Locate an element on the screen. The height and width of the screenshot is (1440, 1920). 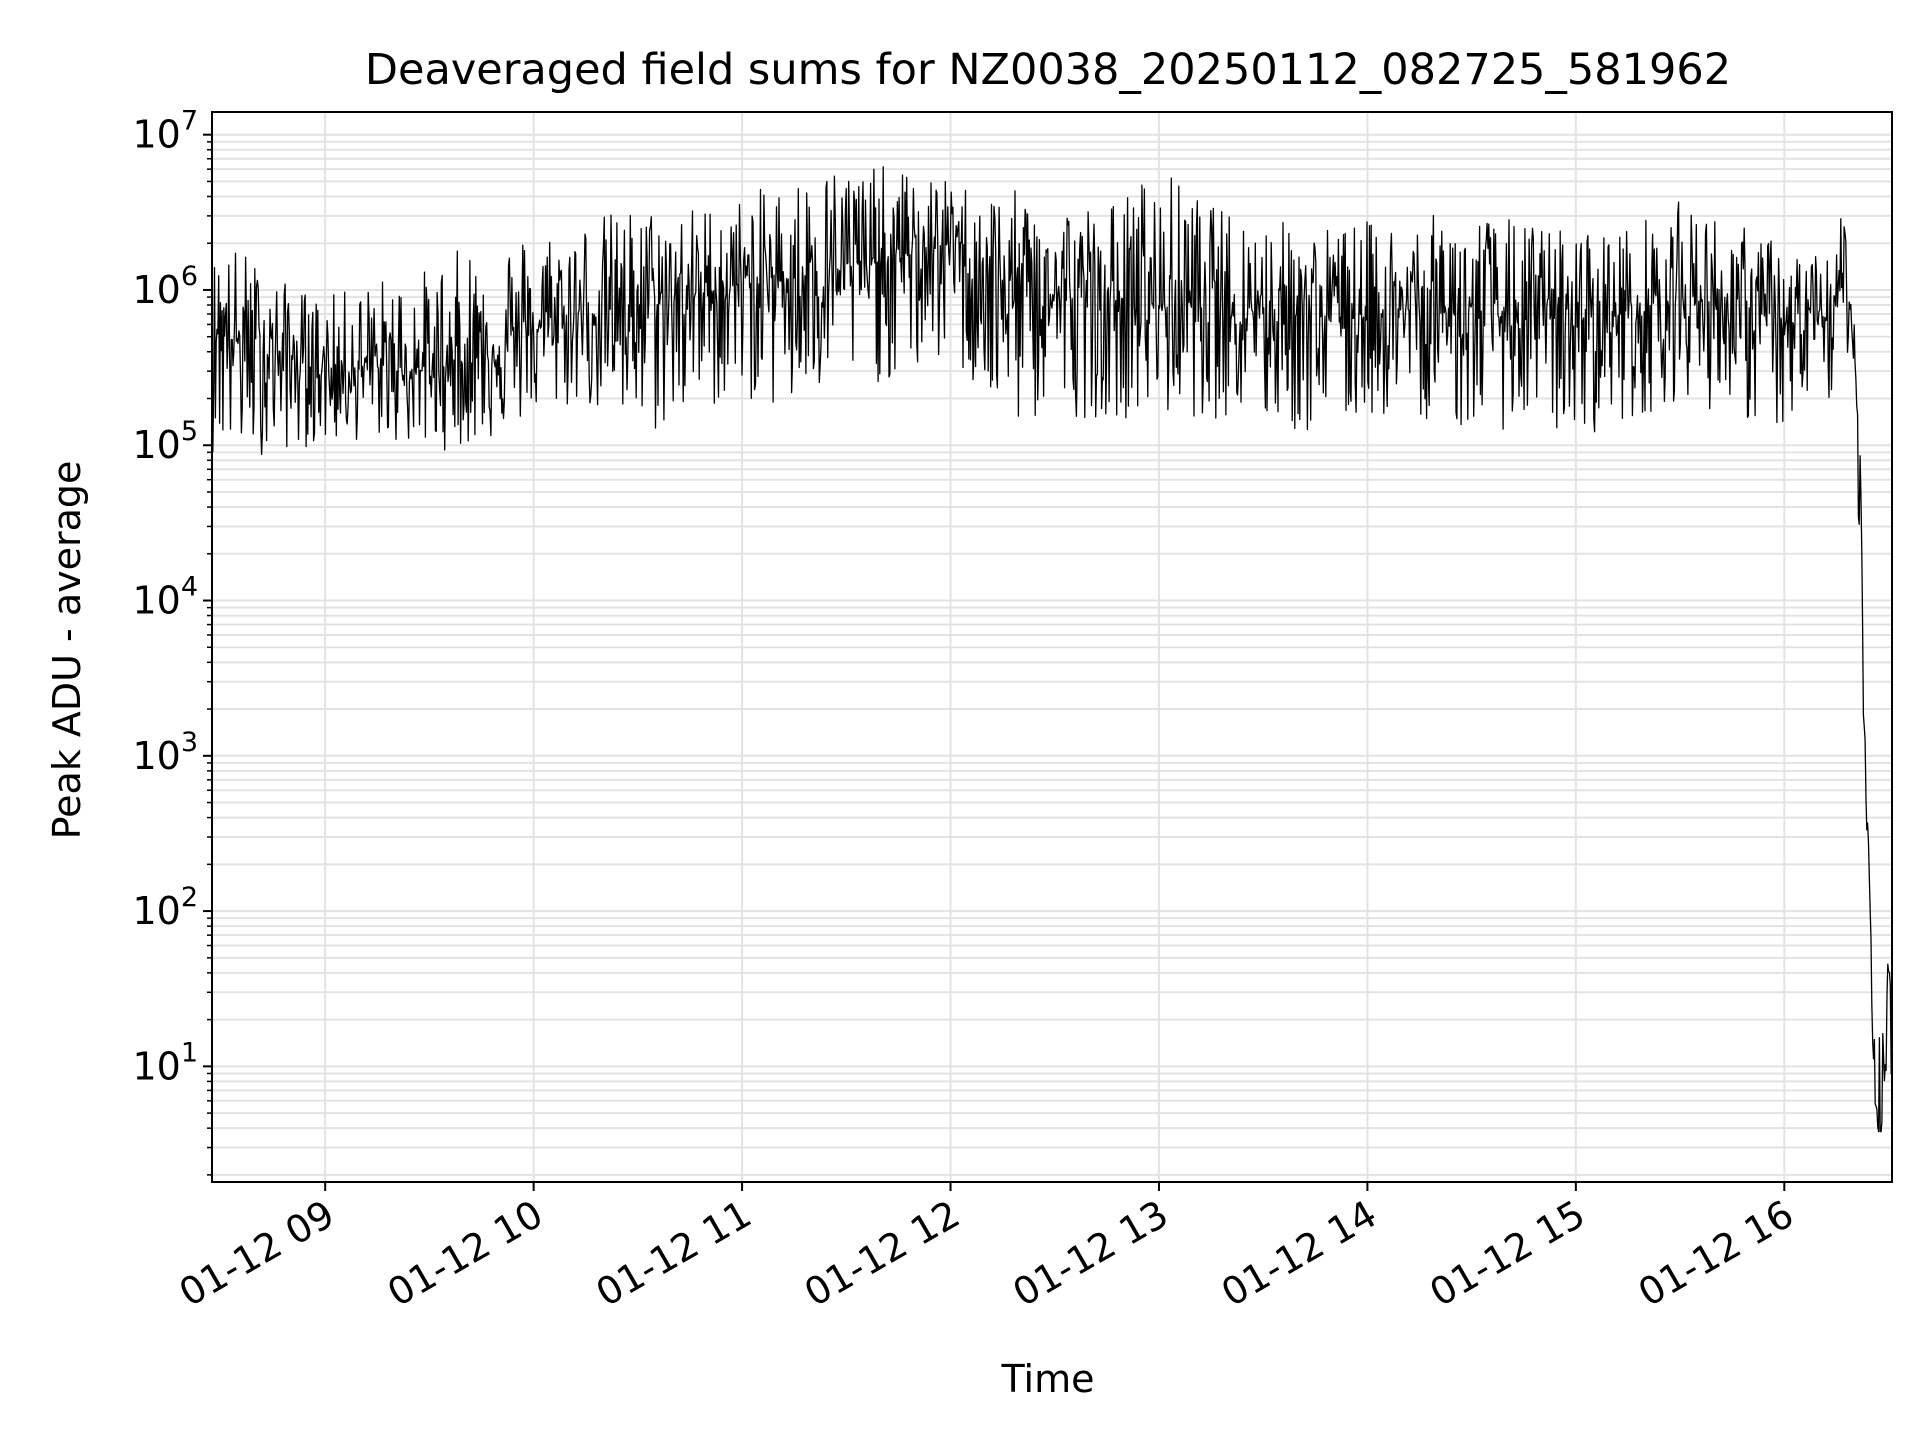
y-tick-label-exponent: 1 is located at coordinates (189, 1052).